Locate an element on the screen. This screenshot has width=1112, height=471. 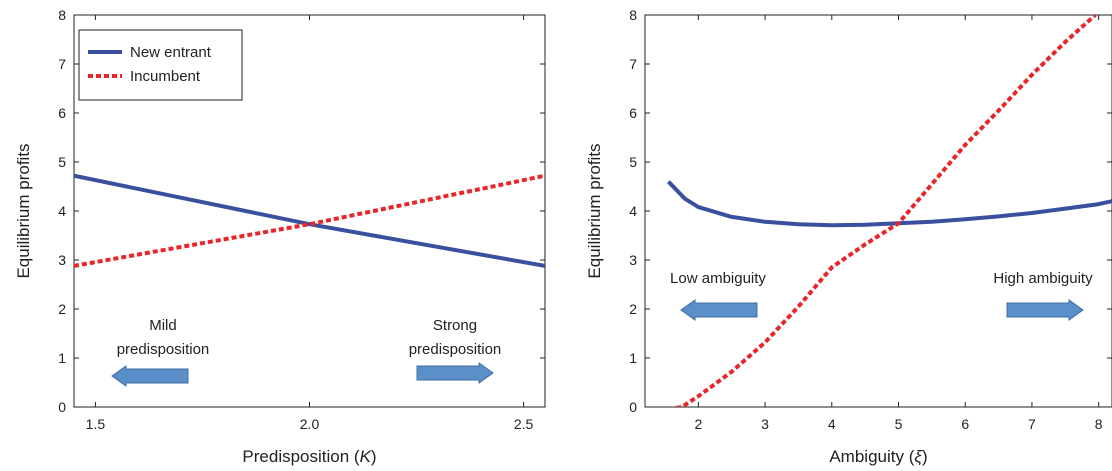
x-tick-label: 1.5 is located at coordinates (96, 424).